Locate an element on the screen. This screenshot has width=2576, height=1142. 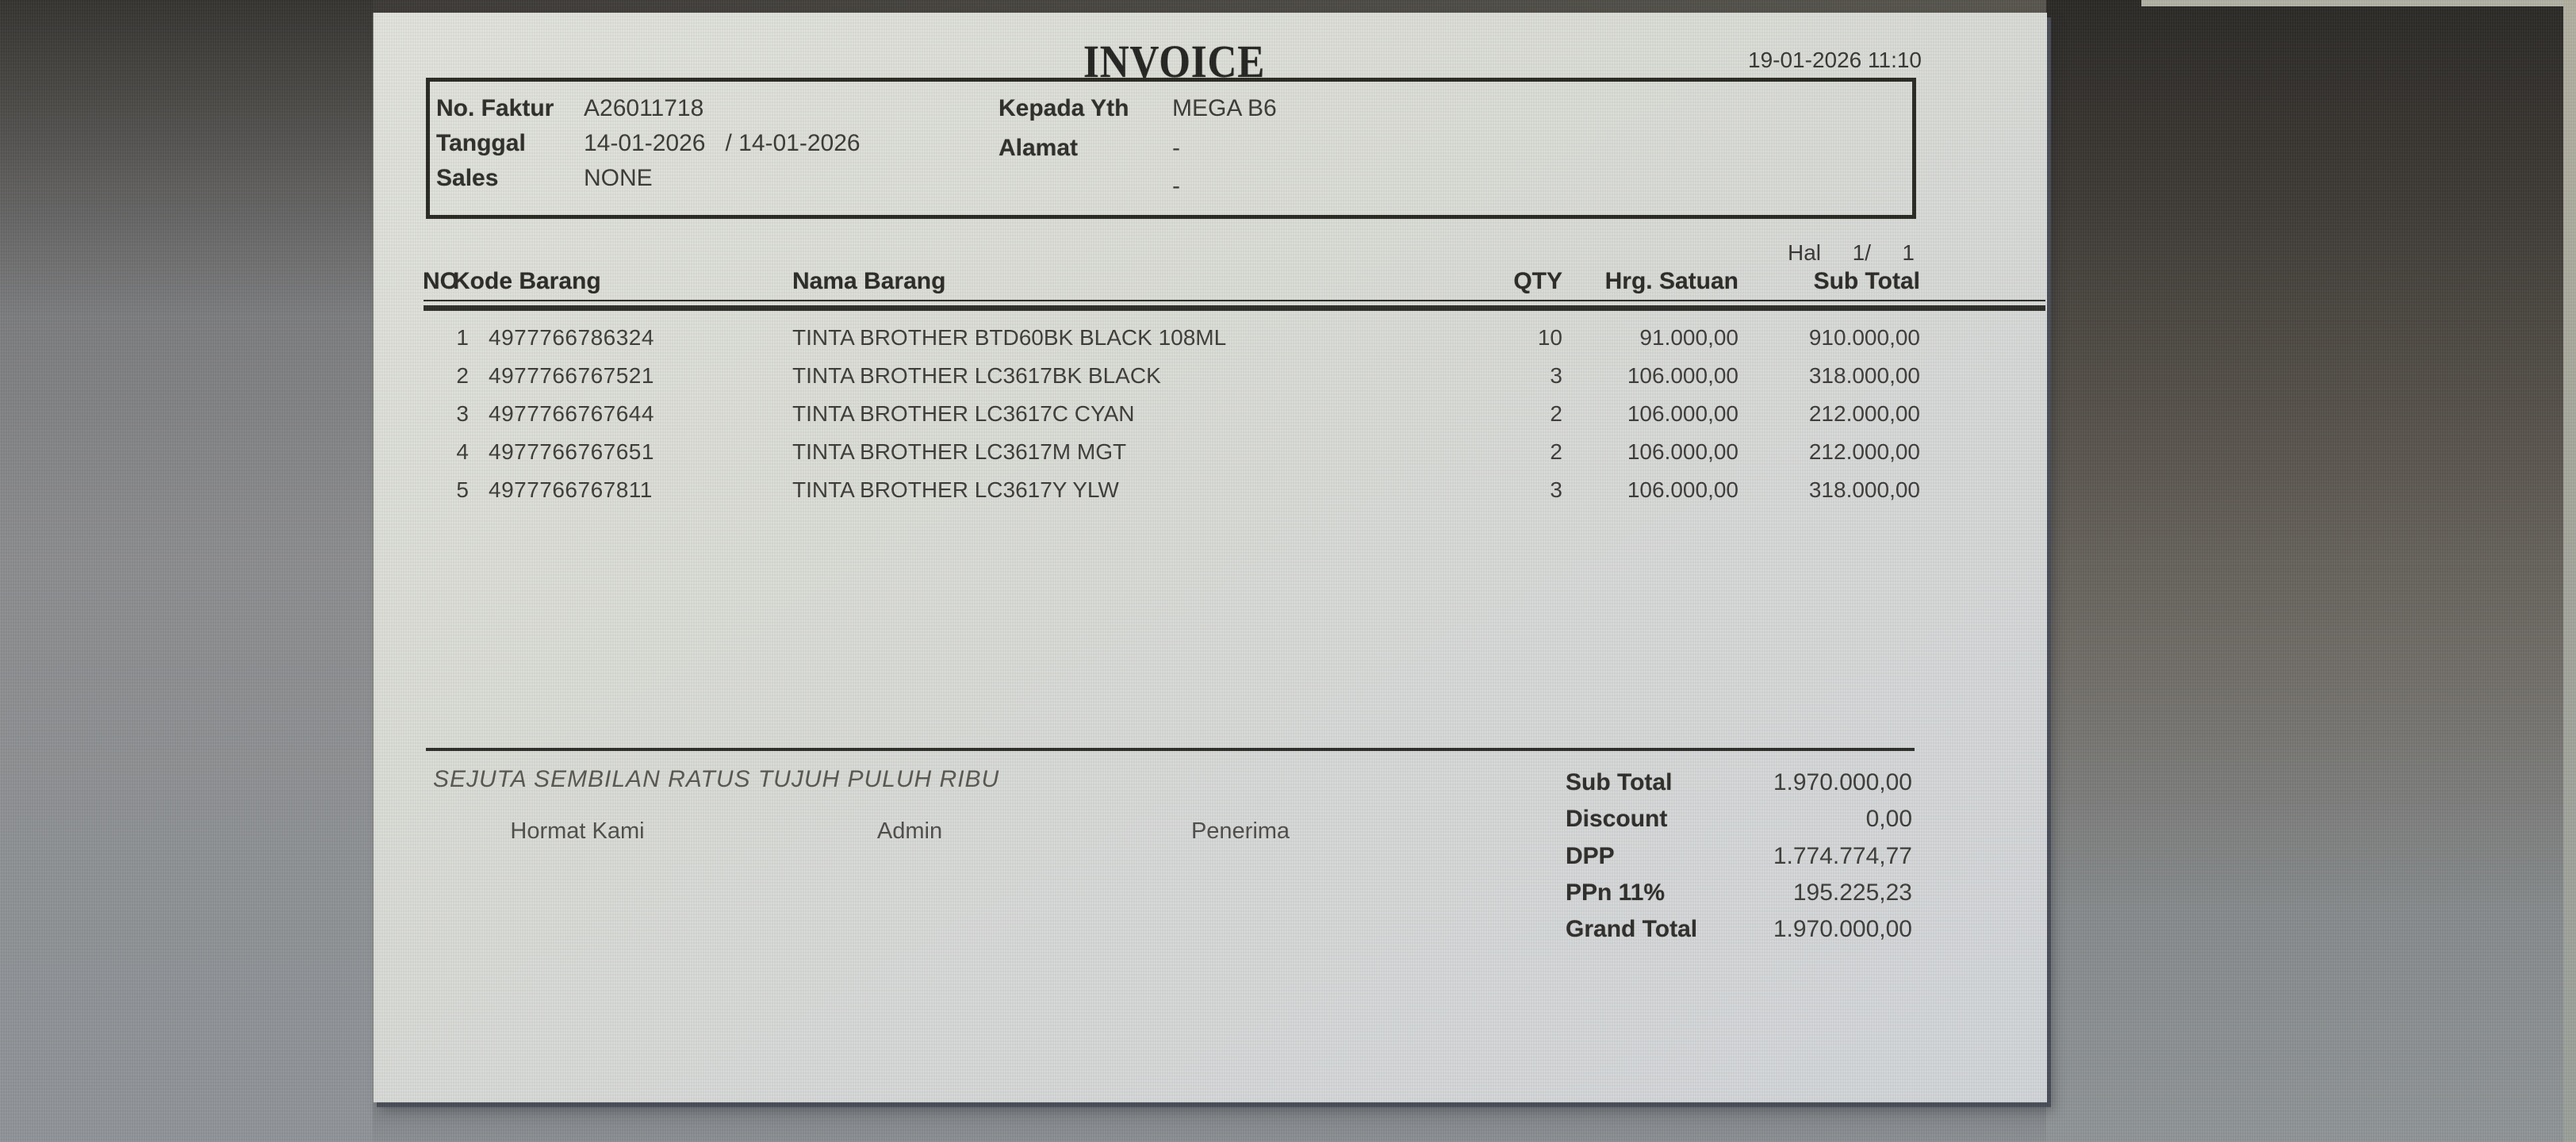
item-row-5-no: 5 is located at coordinates (463, 489).